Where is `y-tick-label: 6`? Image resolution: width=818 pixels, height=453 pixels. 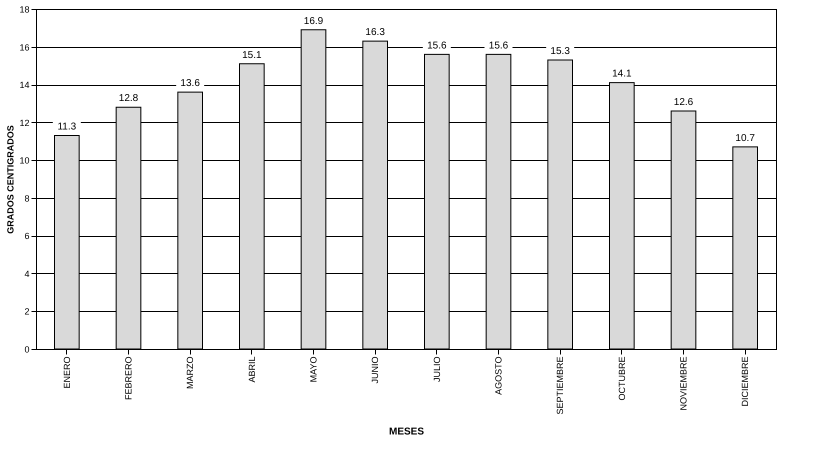 y-tick-label: 6 is located at coordinates (27, 236).